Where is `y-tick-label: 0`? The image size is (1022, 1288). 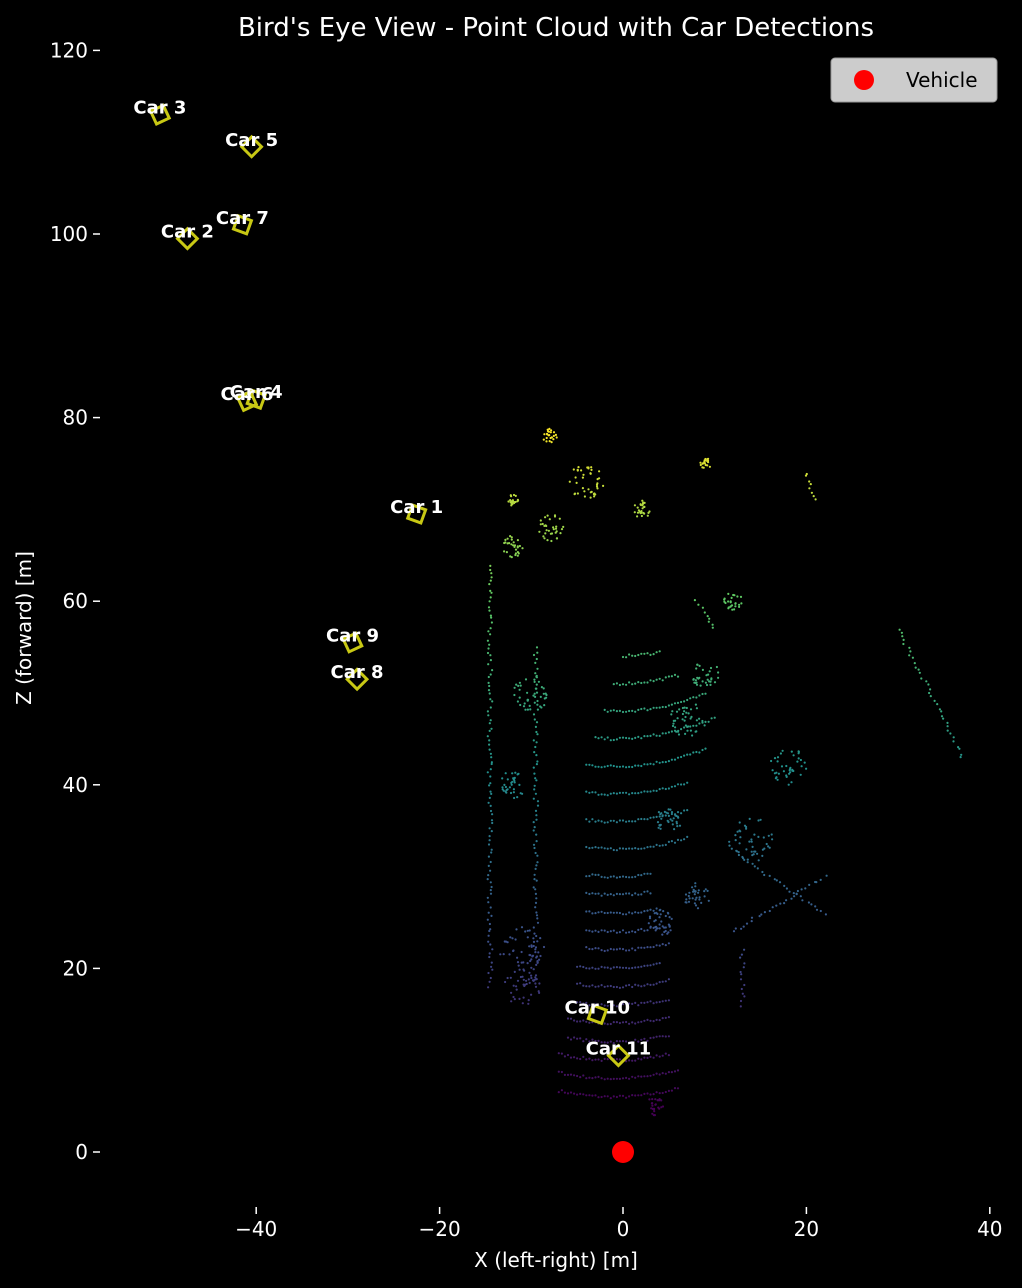
y-tick-label: 0 is located at coordinates (81, 1152).